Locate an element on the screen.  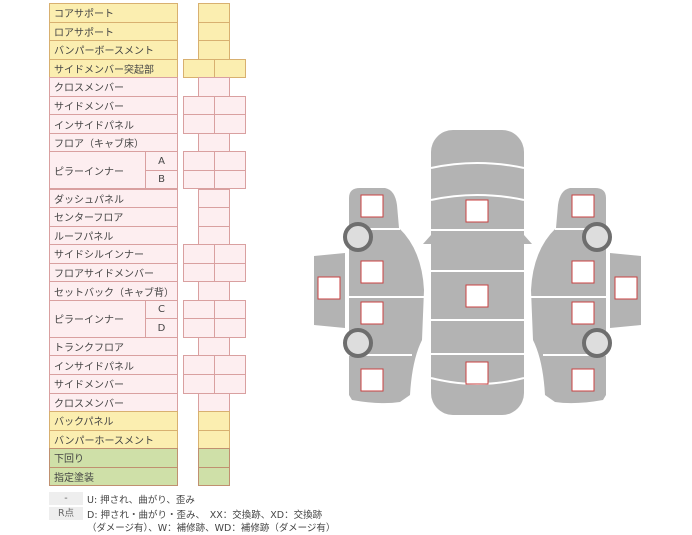
car-left-side is located at coordinates (369, 296).